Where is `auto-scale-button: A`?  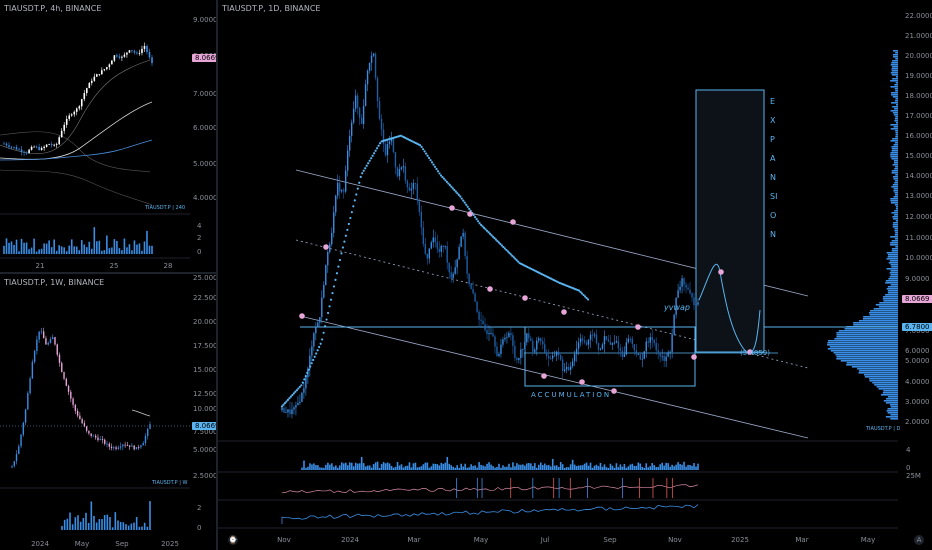
auto-scale-button: A is located at coordinates (919, 540).